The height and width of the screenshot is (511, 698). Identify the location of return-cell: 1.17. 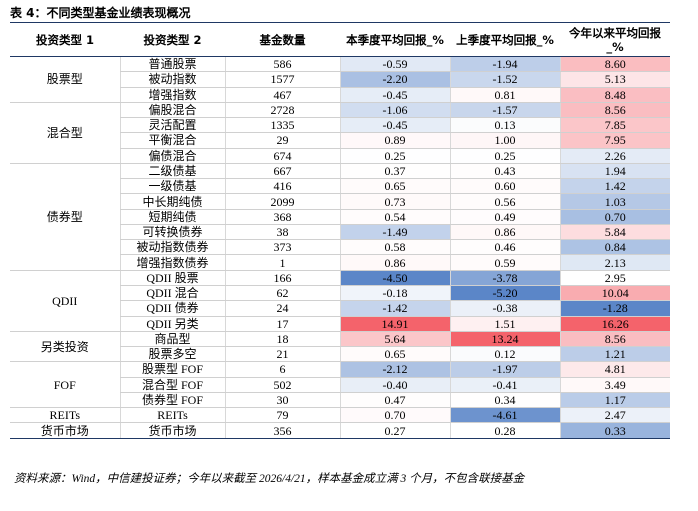
(614, 400).